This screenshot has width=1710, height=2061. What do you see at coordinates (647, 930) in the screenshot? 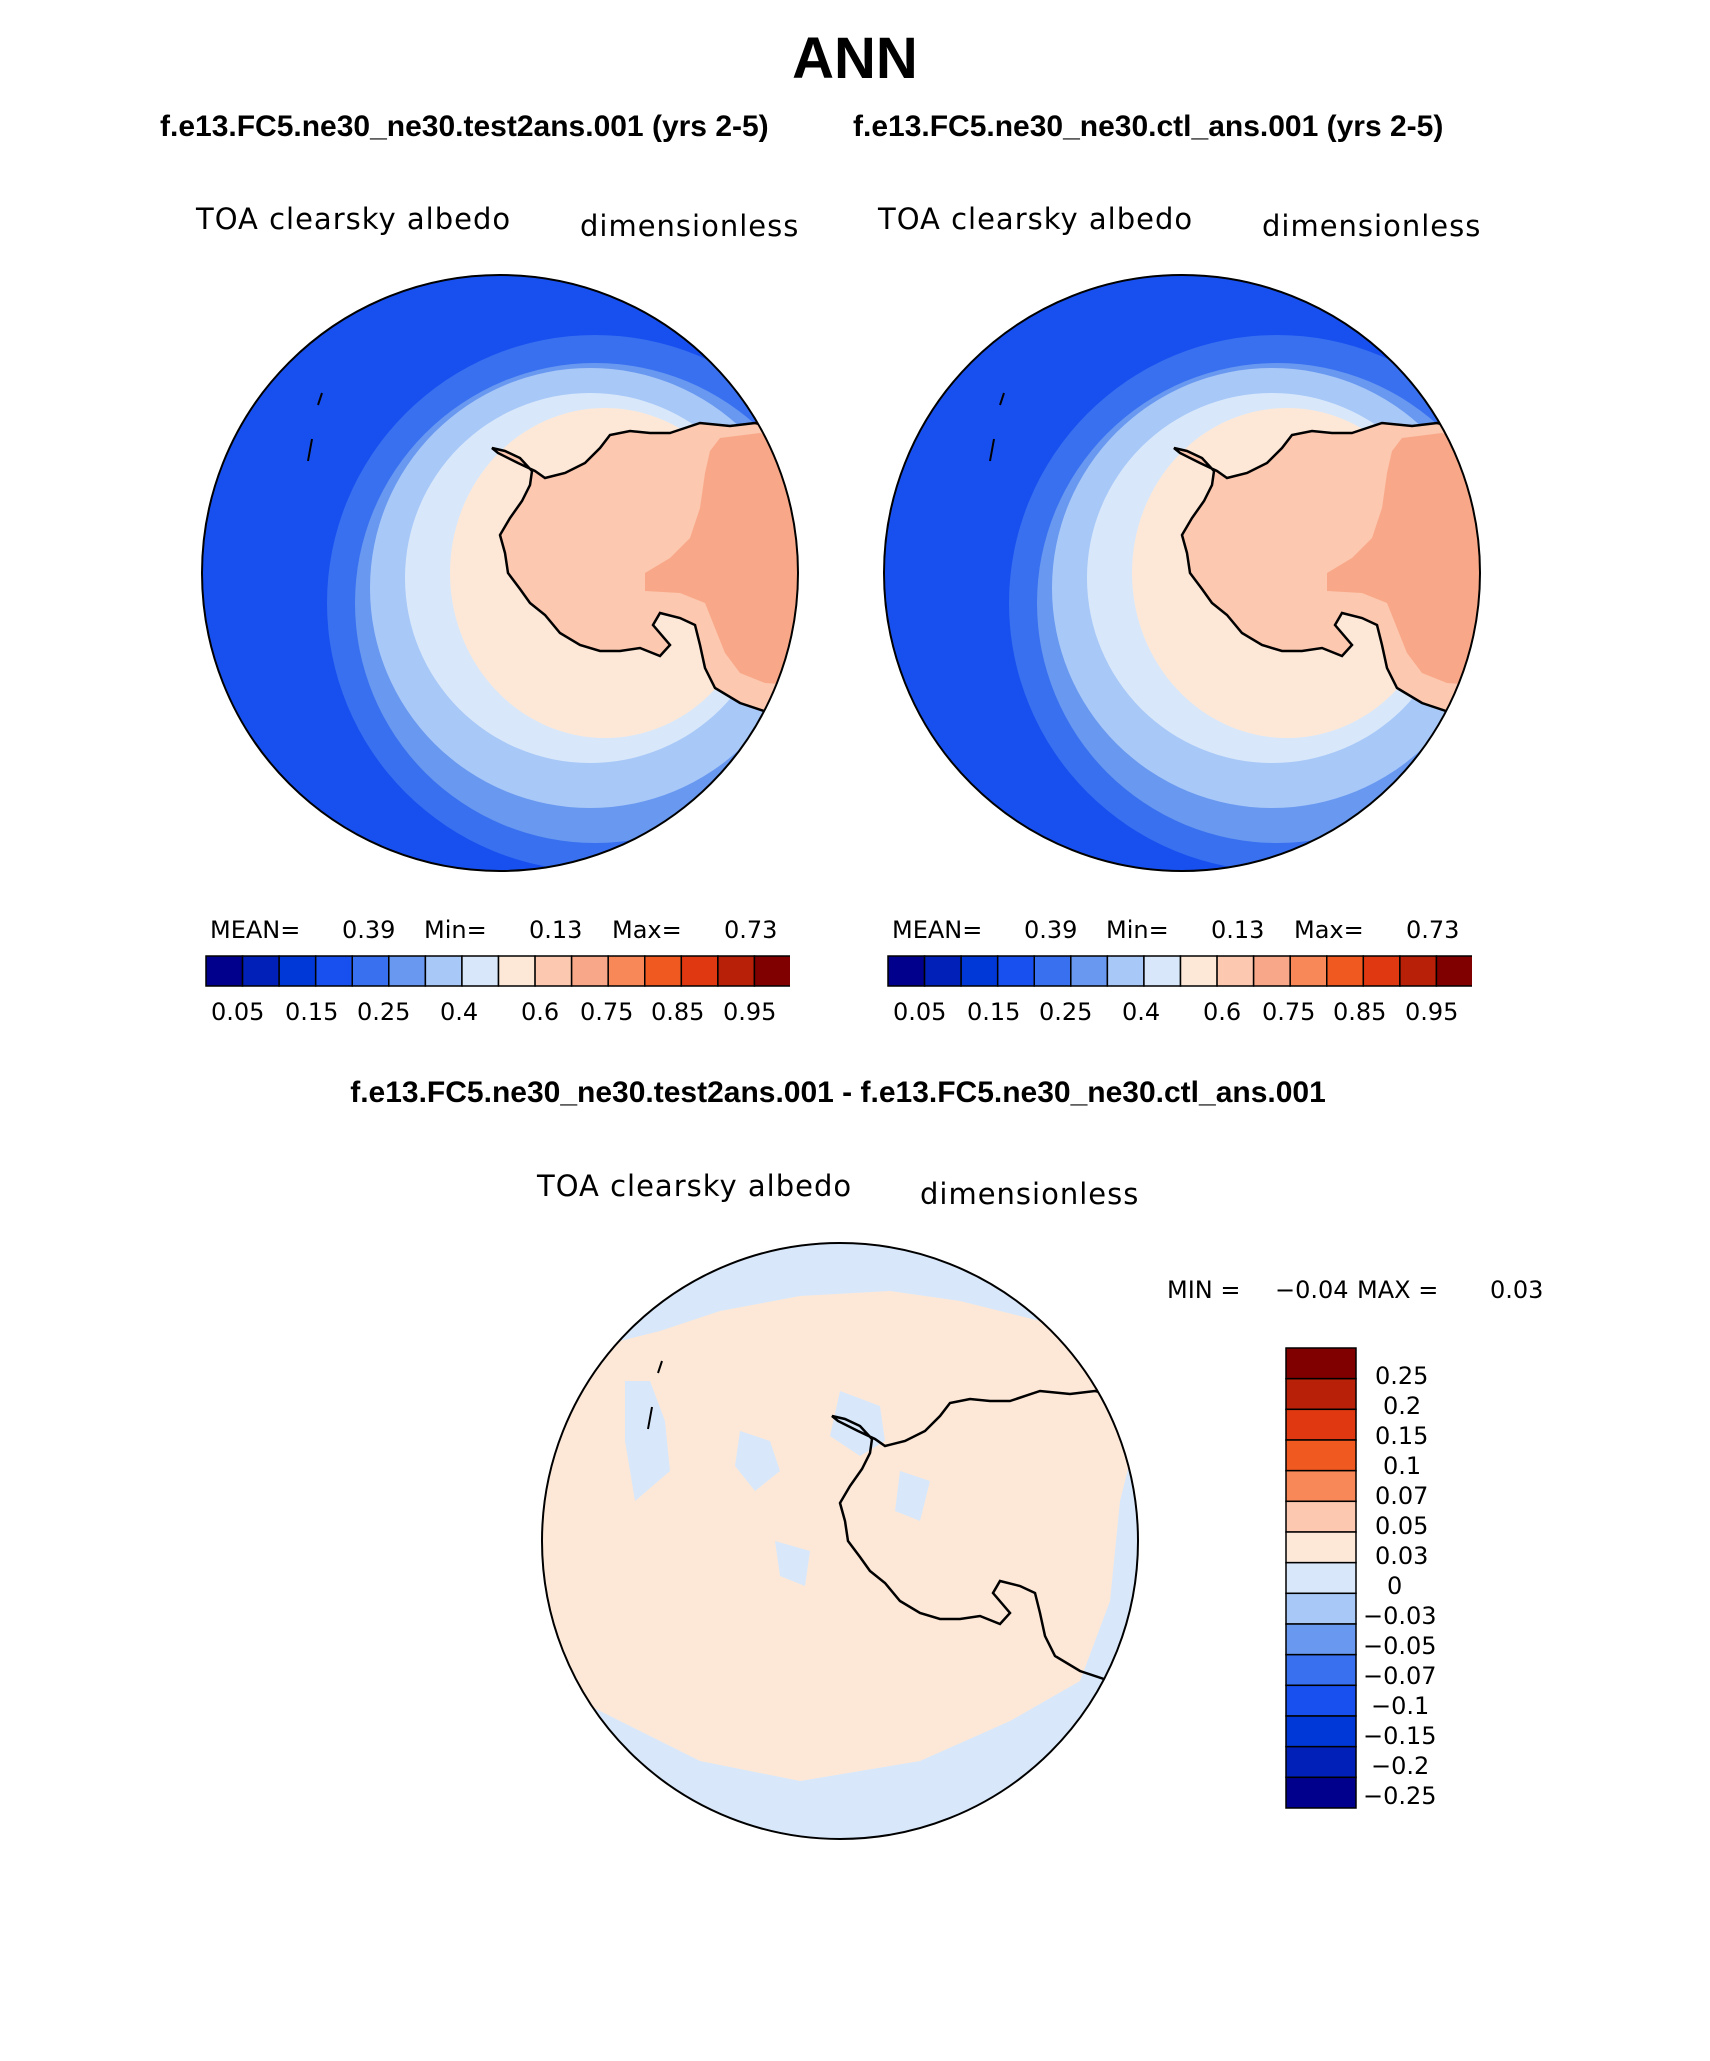
I see `test-max-label: Max=` at bounding box center [647, 930].